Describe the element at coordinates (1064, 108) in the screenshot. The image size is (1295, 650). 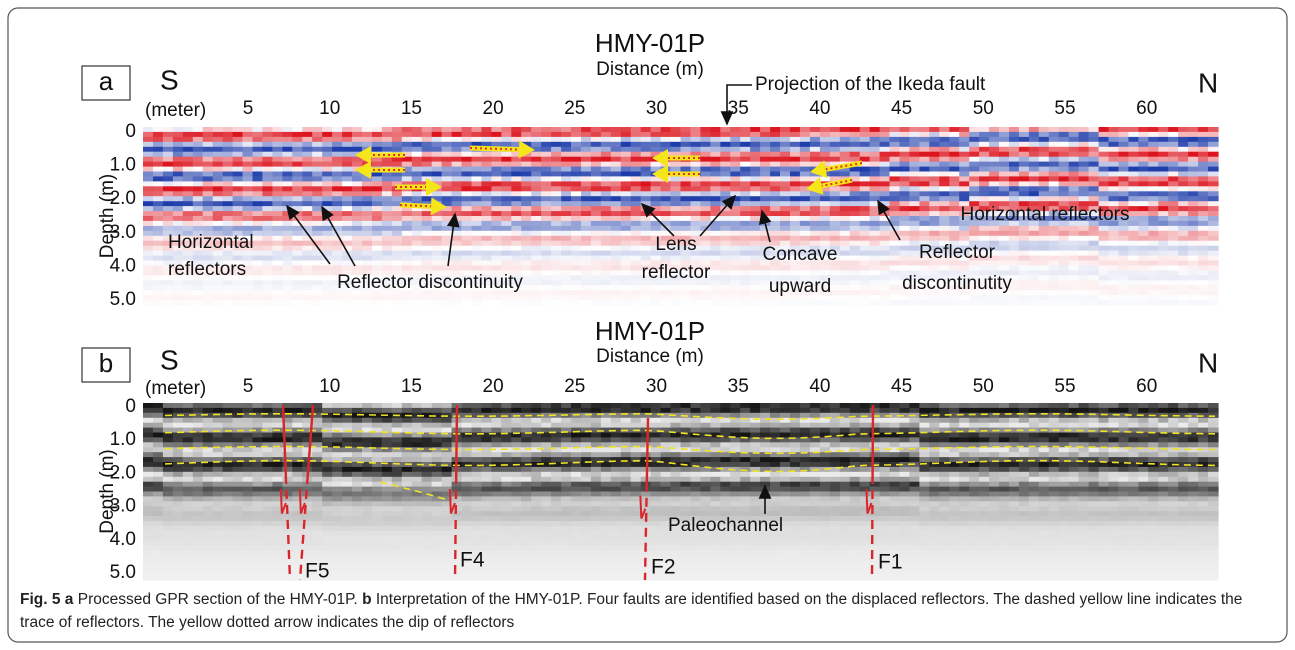
I see `x-tick-label: 55` at that location.